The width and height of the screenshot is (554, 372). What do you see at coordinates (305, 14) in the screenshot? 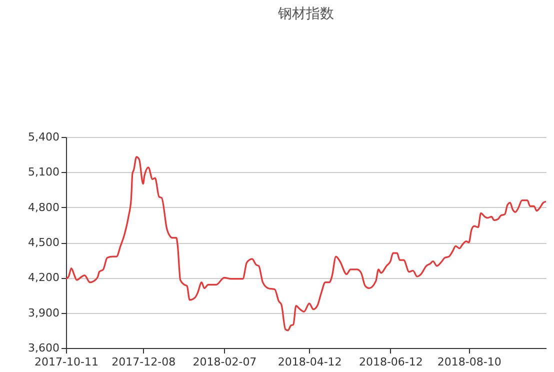
I see `chart-title: 钢材指数` at bounding box center [305, 14].